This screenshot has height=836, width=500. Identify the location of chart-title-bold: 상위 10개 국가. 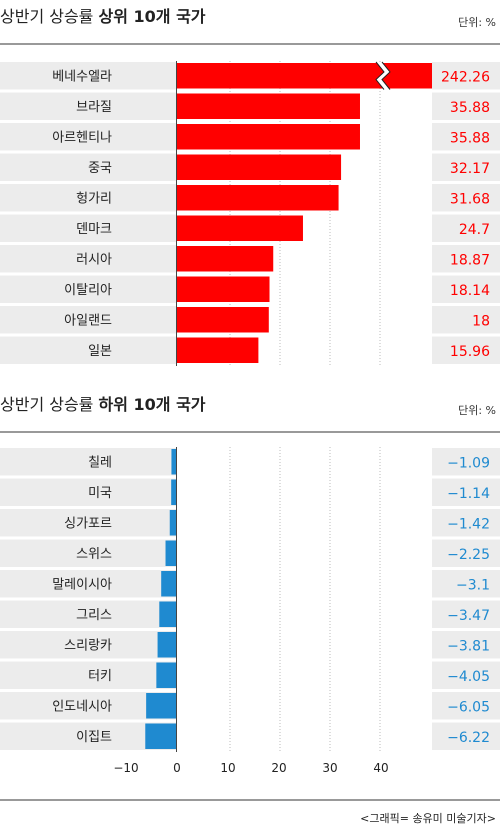
(152, 16).